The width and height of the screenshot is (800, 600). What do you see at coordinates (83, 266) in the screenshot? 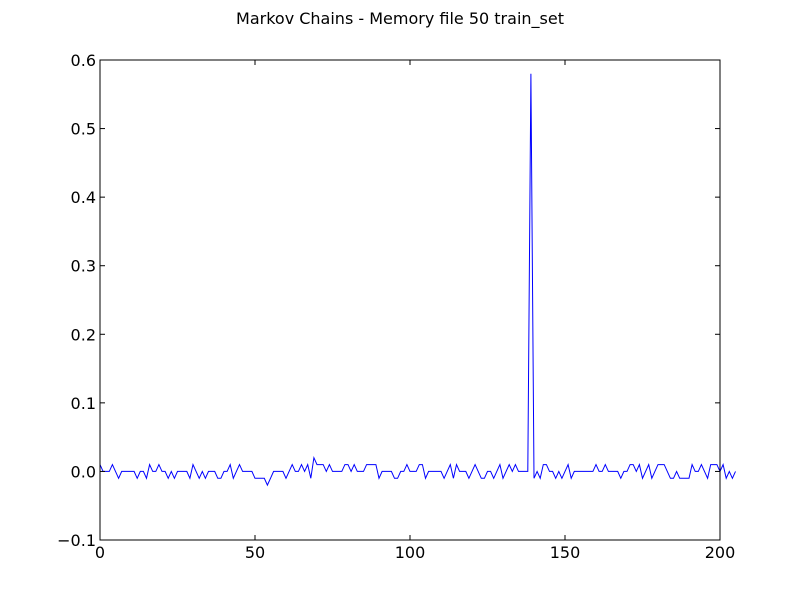
I see `y-tick-label: 0.3` at bounding box center [83, 266].